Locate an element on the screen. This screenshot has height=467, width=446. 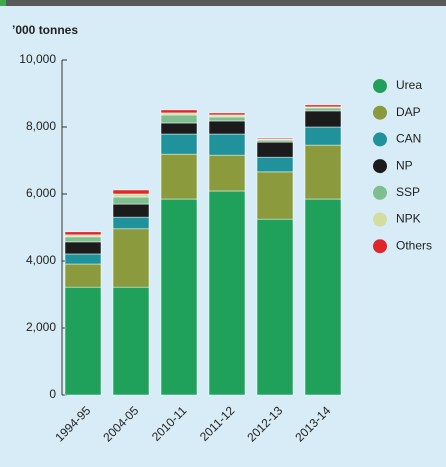
legend-label: Others is located at coordinates (414, 245).